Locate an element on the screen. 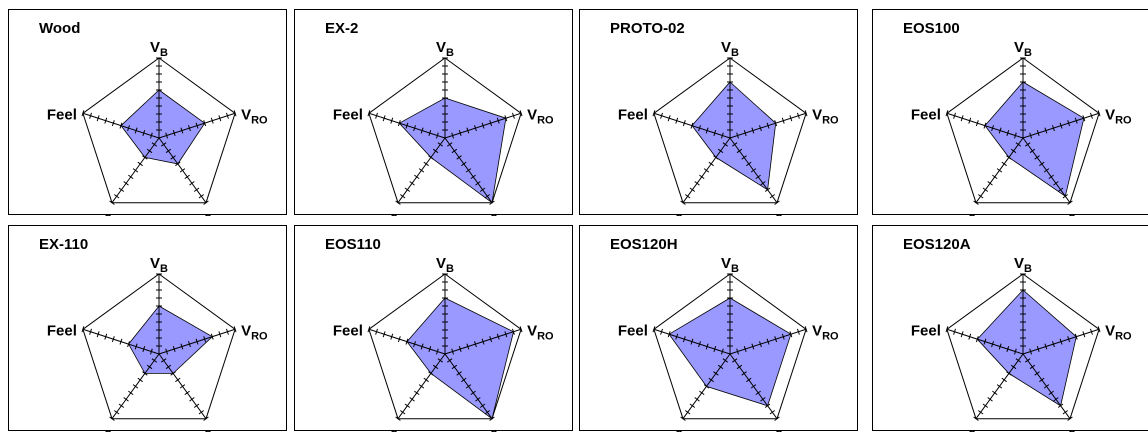 Image resolution: width=1148 pixels, height=432 pixels. outer-pentagon is located at coordinates (445, 346).